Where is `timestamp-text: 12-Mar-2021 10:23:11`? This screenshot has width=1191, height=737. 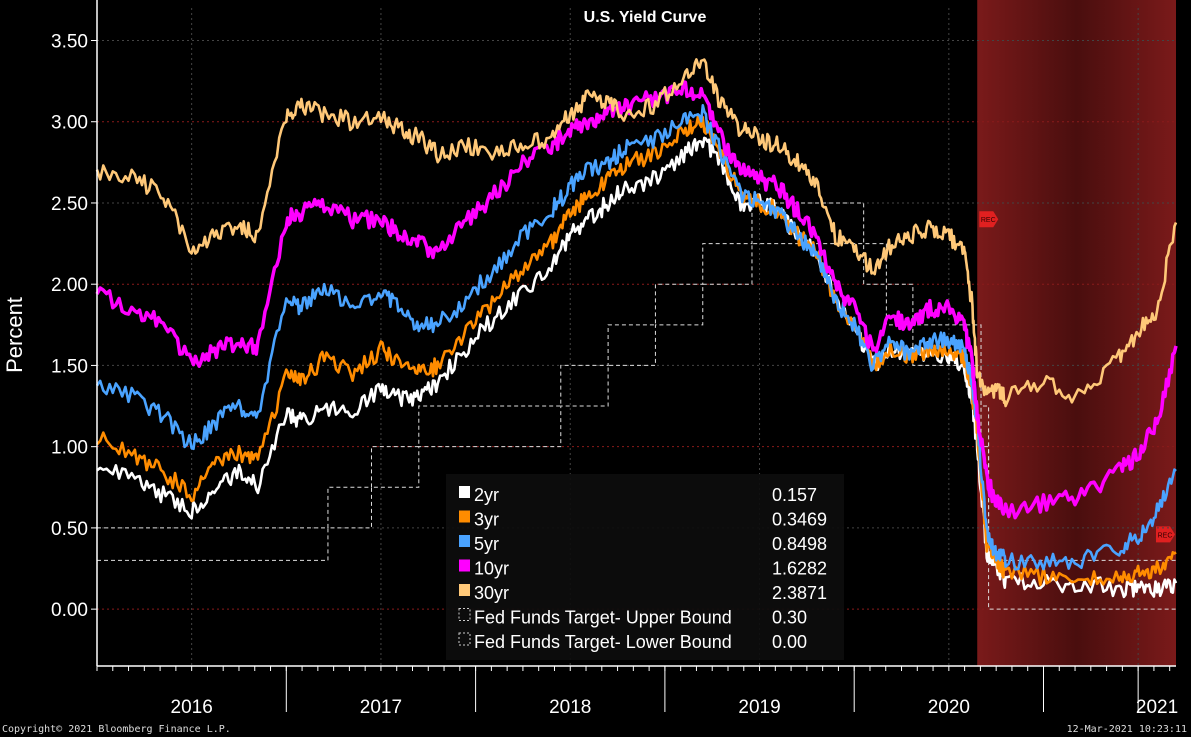
timestamp-text: 12-Mar-2021 10:23:11 is located at coordinates (1126, 729).